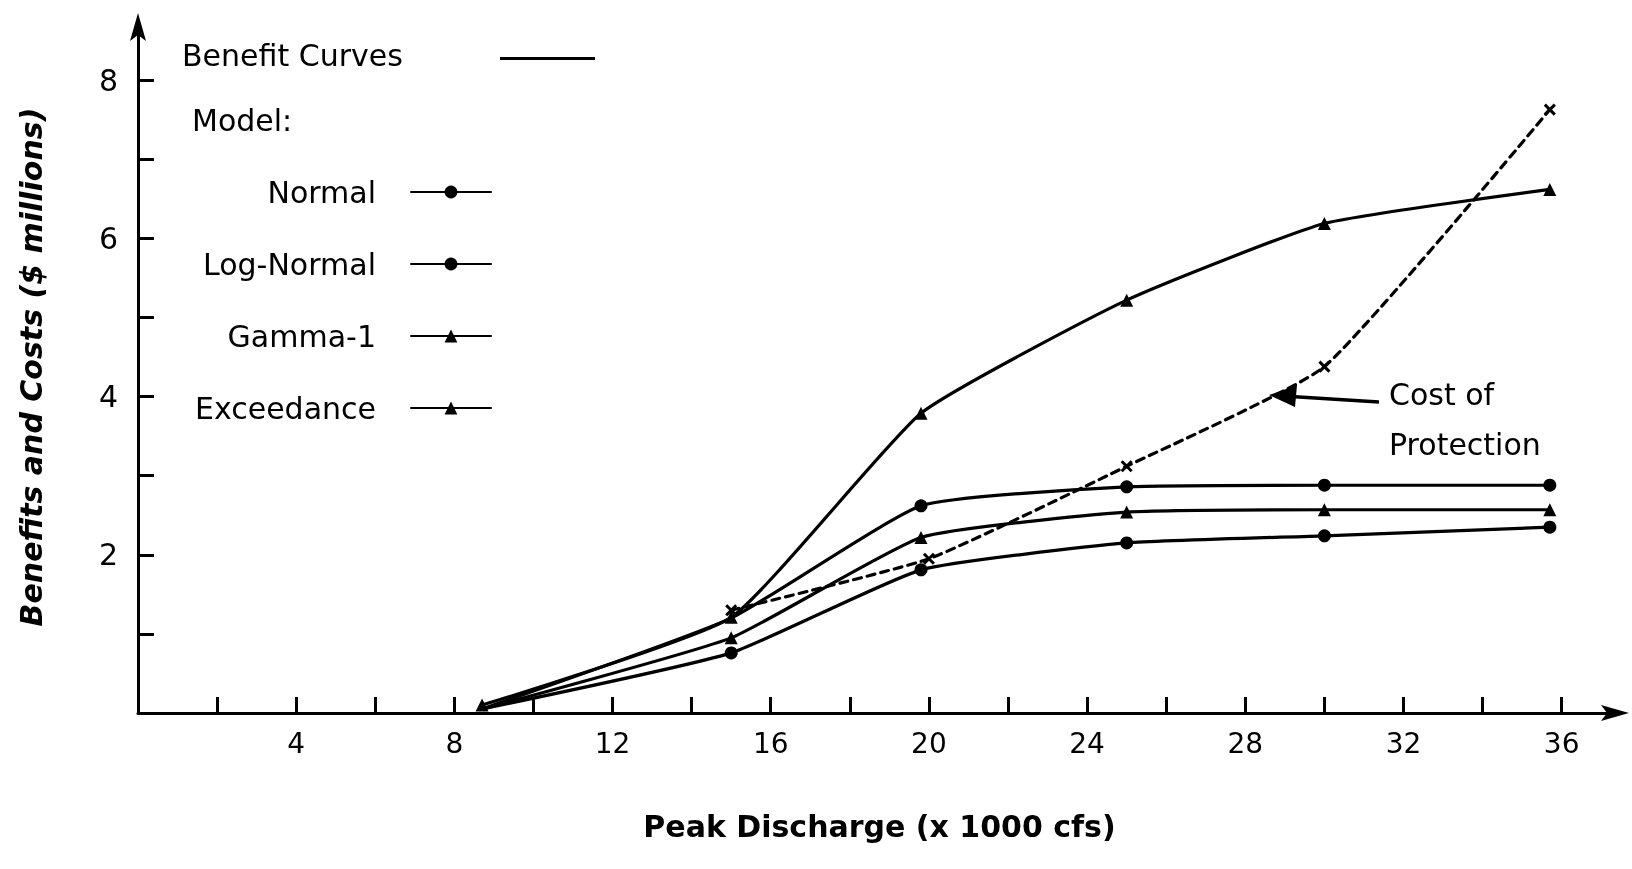 Image resolution: width=1632 pixels, height=869 pixels. I want to click on x-tick-label: 24, so click(1087, 743).